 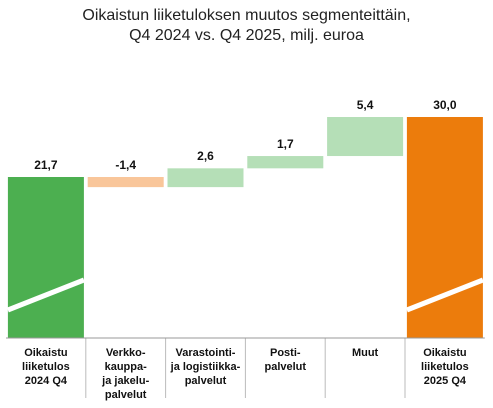 What do you see at coordinates (246, 35) in the screenshot?
I see `chart-title-line-2: Q4 2024 vs. Q4 2025, milj. euroa` at bounding box center [246, 35].